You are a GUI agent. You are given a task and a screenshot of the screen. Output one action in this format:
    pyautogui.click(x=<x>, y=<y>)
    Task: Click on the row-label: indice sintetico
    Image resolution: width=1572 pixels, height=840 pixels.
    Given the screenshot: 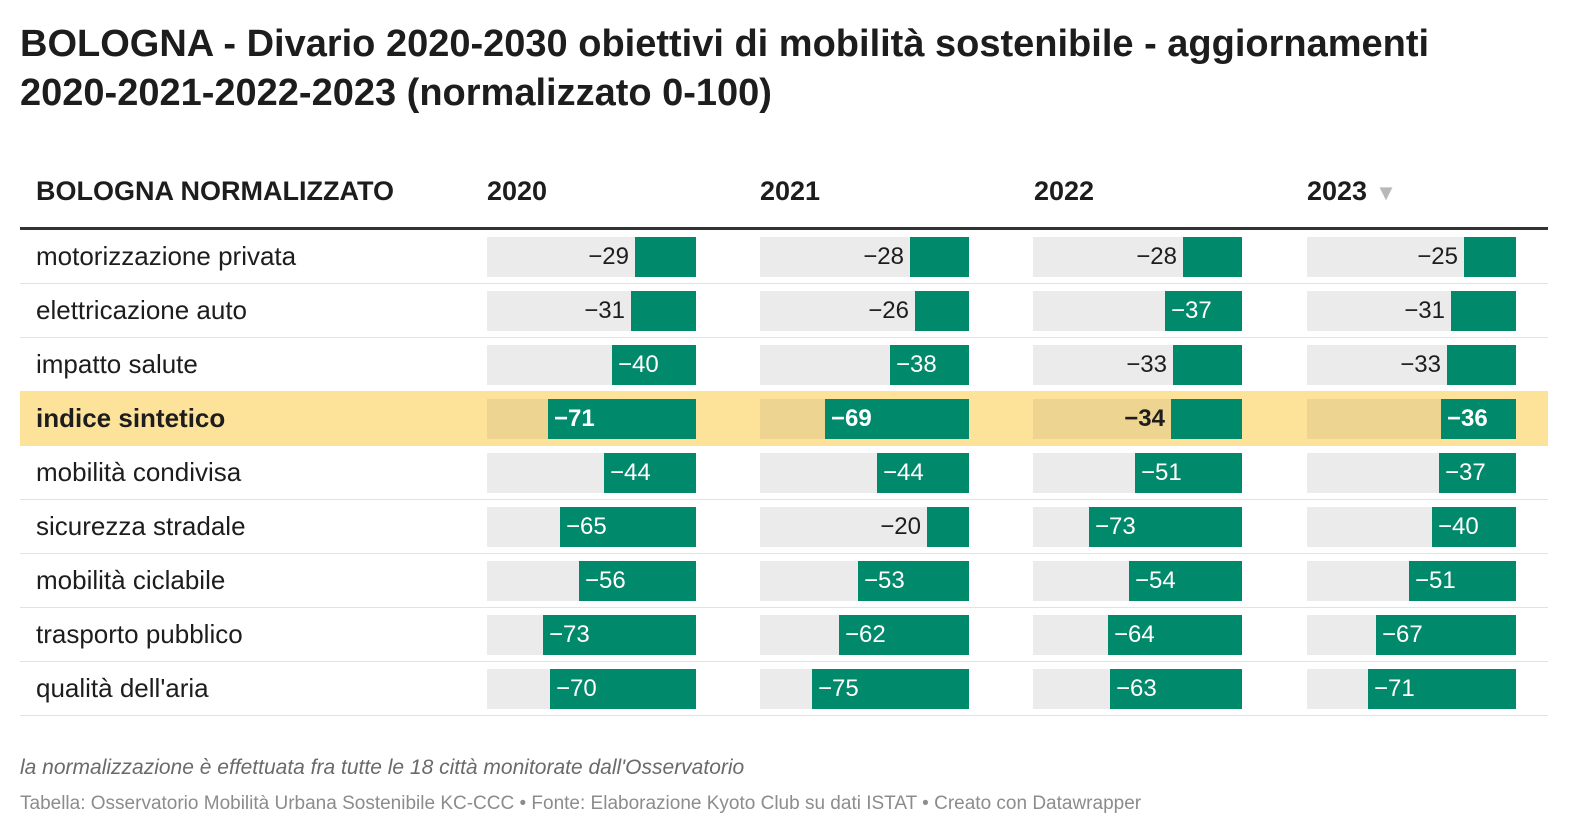 What is the action you would take?
    pyautogui.click(x=131, y=418)
    